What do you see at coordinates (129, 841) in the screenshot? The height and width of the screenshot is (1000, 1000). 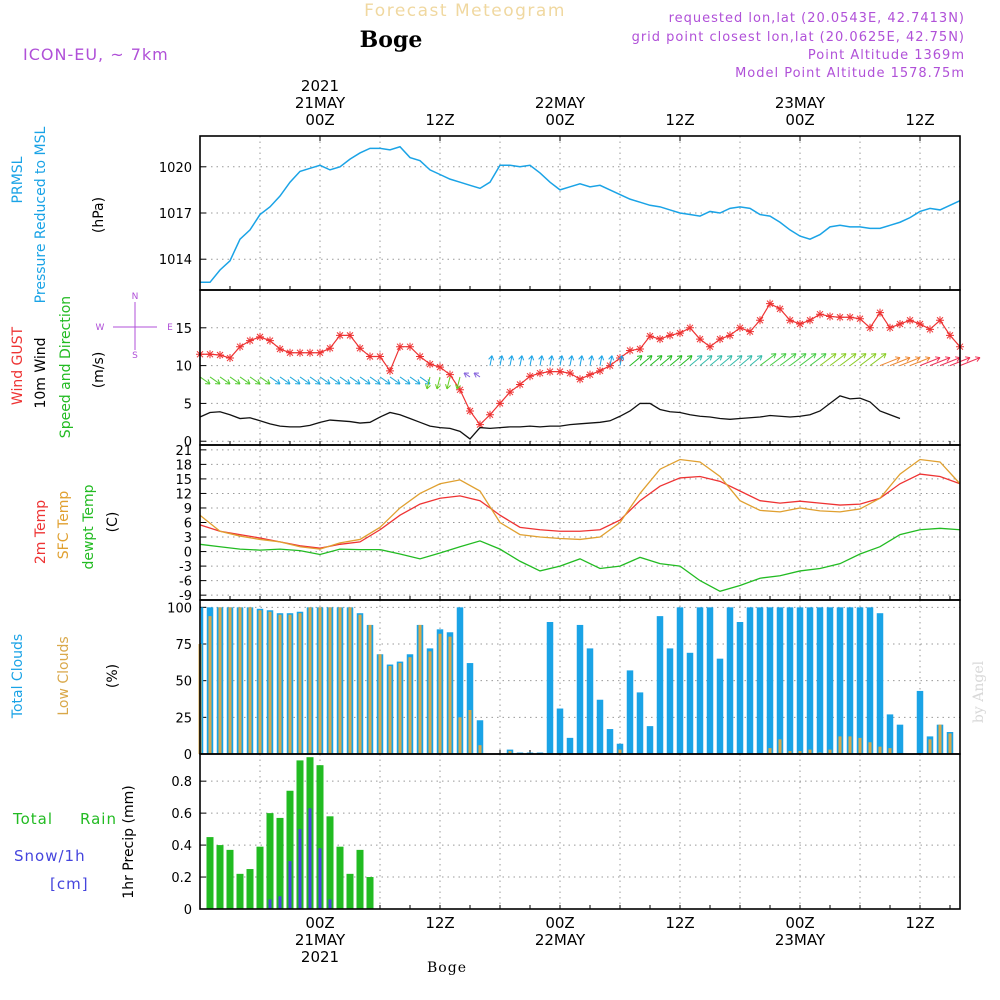 I see `precip-unit: 1hr Precip (mm)` at bounding box center [129, 841].